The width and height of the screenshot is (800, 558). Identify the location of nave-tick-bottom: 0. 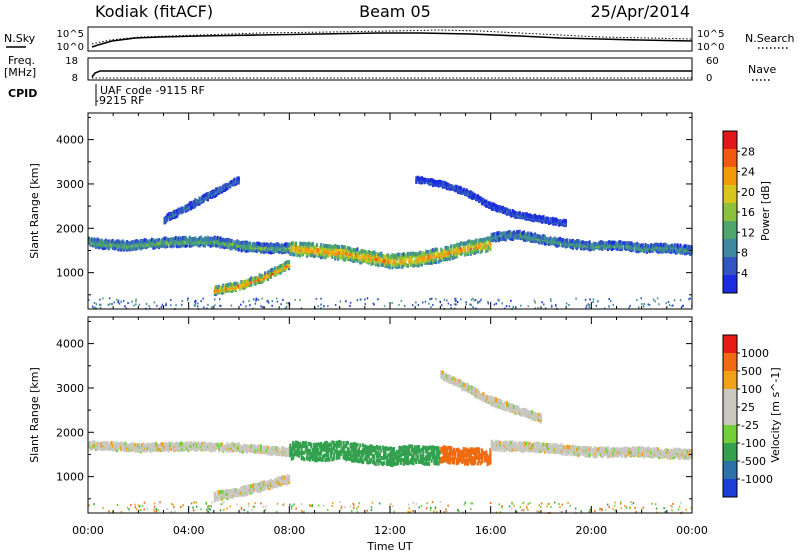
(709, 78).